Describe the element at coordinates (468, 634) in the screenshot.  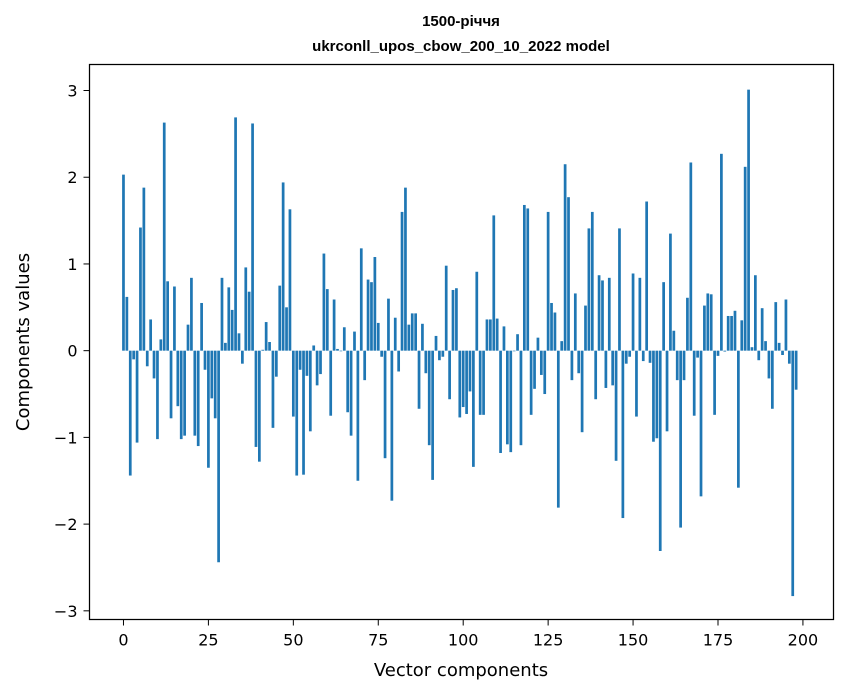
I see `x-axis-ticks: 0 25 50 75 100 125 150 175 200` at that location.